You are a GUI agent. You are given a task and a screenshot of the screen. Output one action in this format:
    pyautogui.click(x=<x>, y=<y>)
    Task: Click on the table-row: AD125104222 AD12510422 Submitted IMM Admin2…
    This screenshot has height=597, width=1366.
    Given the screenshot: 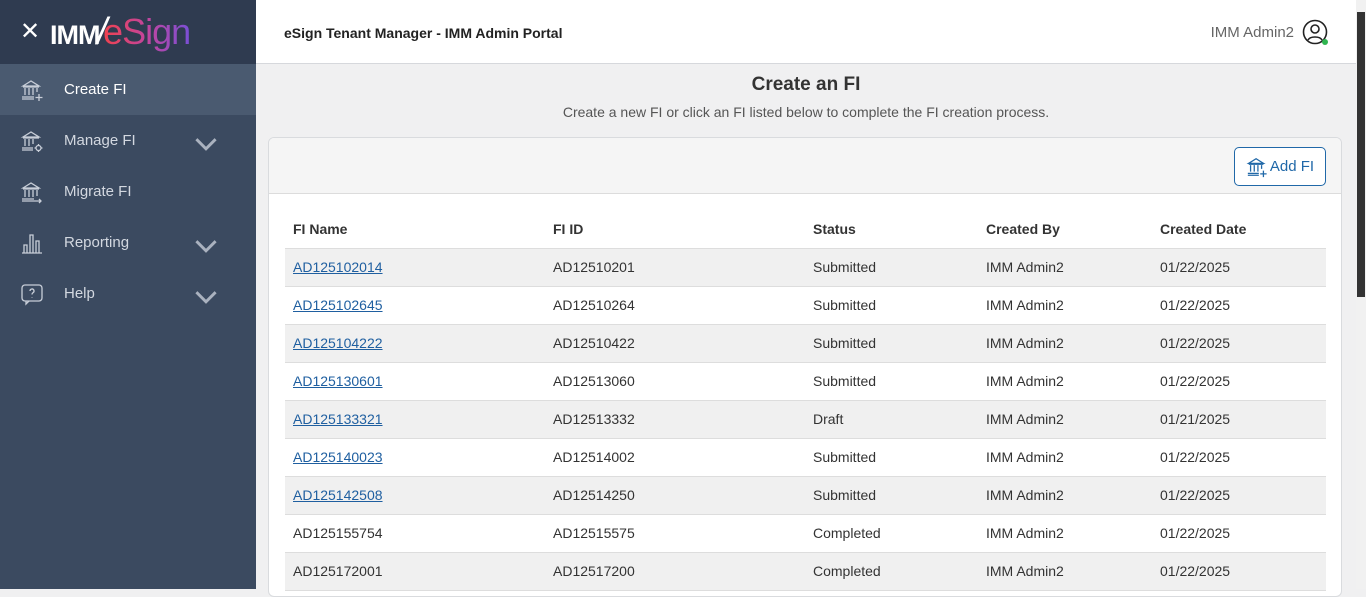 What is the action you would take?
    pyautogui.click(x=805, y=343)
    